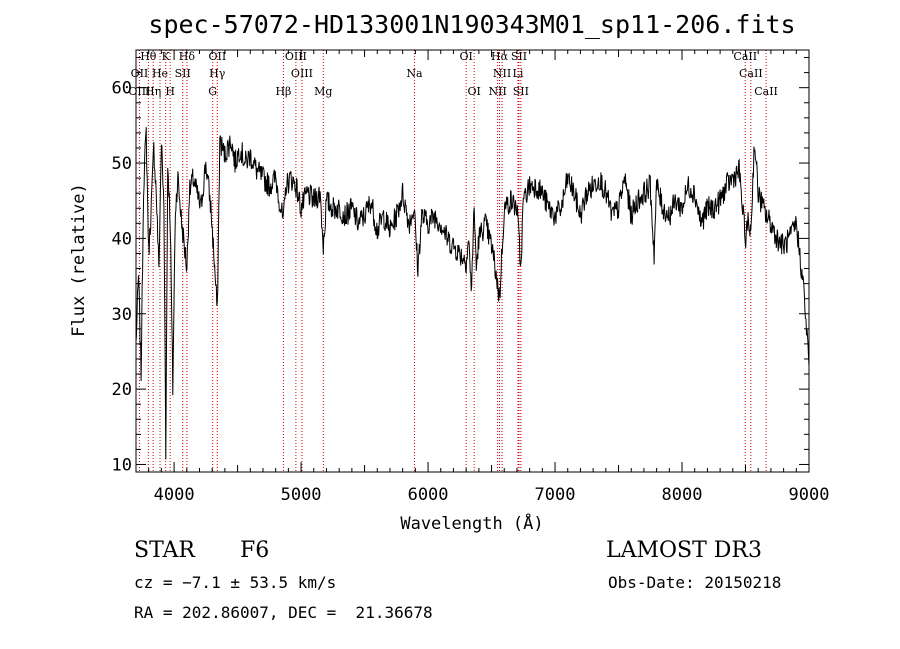  What do you see at coordinates (255, 550) in the screenshot?
I see `object-subclass: F6` at bounding box center [255, 550].